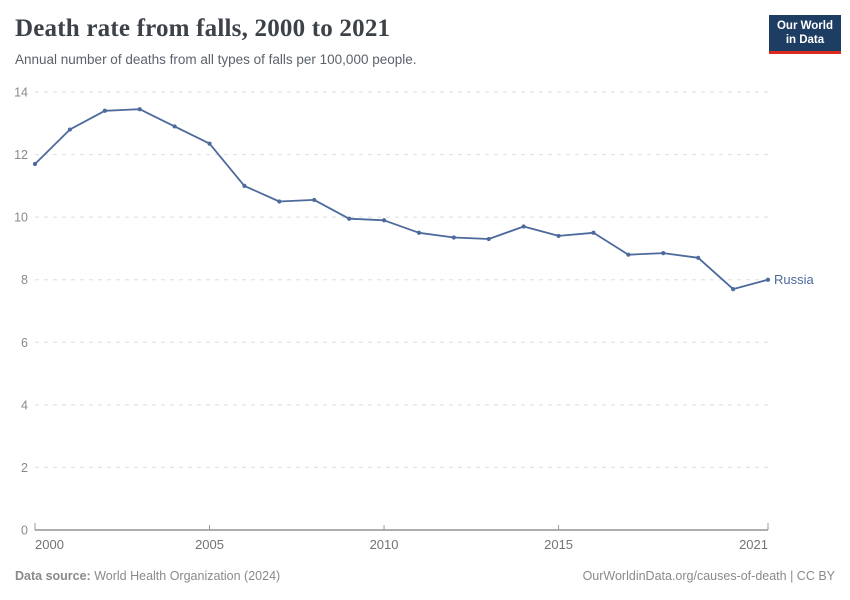  What do you see at coordinates (53, 576) in the screenshot?
I see `data-source-label: Data source:` at bounding box center [53, 576].